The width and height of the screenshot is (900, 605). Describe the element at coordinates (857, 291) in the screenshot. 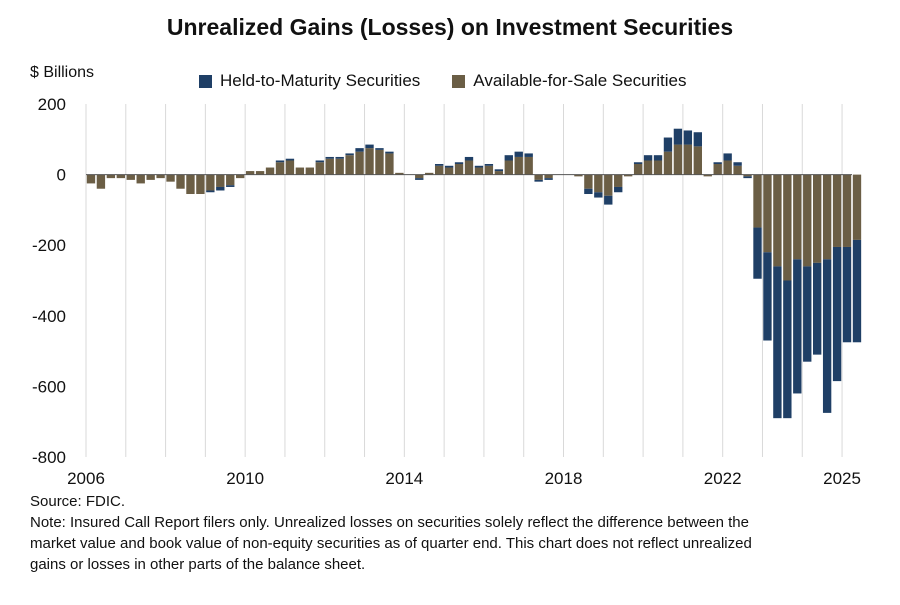

I see `bar-htm-2025Q2` at that location.